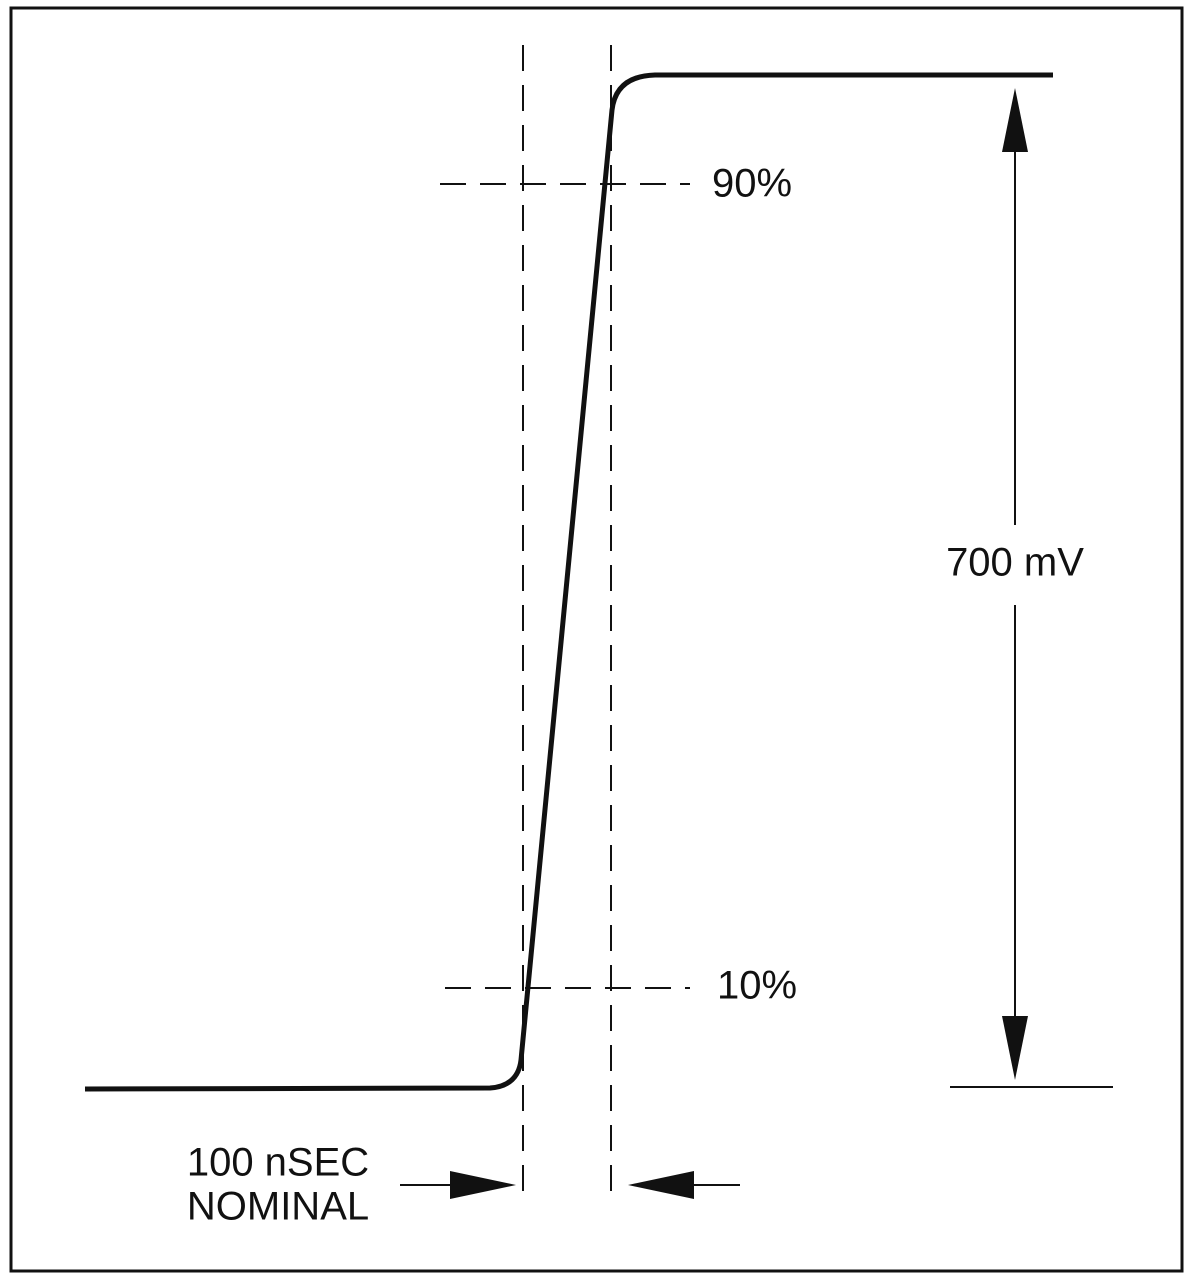 Image resolution: width=1195 pixels, height=1283 pixels. Describe the element at coordinates (1015, 1048) in the screenshot. I see `arrowhead-down` at that location.